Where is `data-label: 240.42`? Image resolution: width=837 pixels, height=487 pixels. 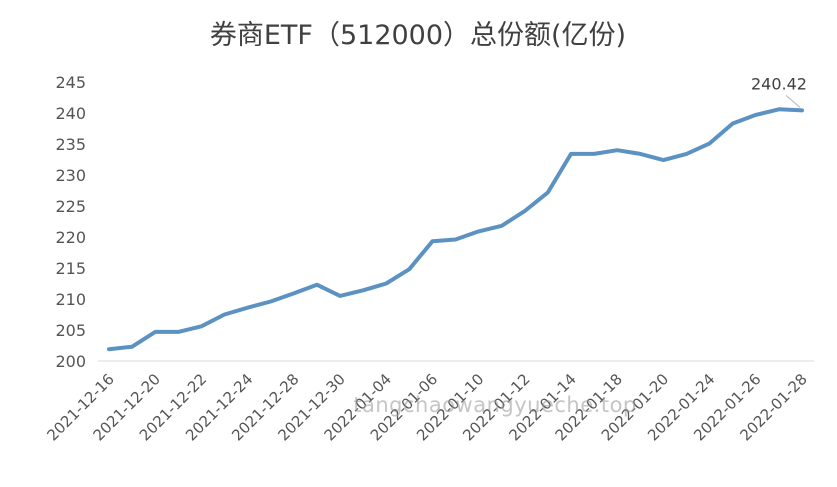
data-label: 240.42 is located at coordinates (779, 83).